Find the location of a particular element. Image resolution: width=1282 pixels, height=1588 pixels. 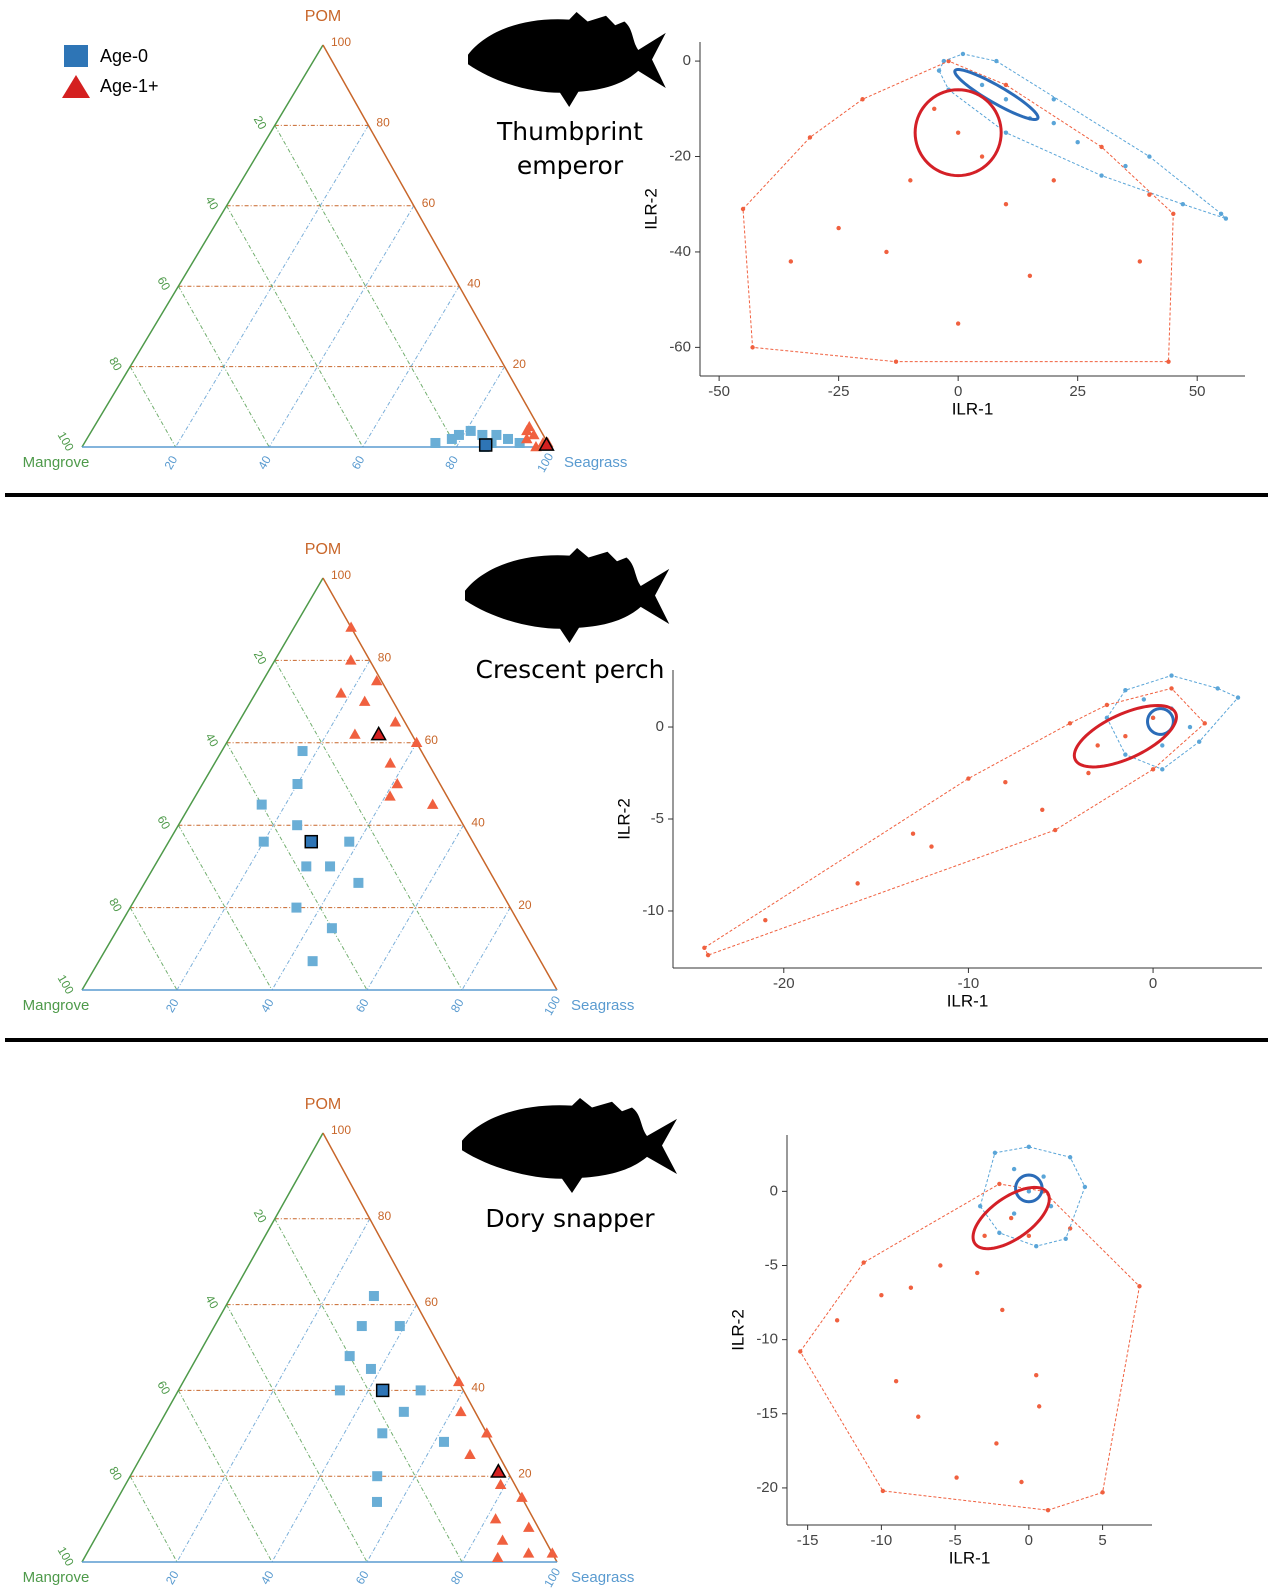

x-tick-label: 5 is located at coordinates (1102, 1540).